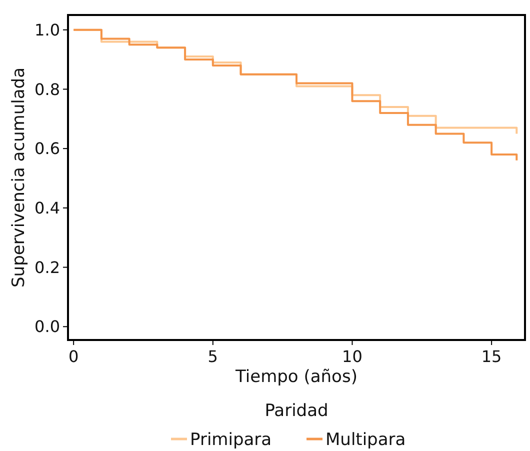 This screenshot has width=530, height=451. What do you see at coordinates (352, 356) in the screenshot?
I see `x-tick-label: 10` at bounding box center [352, 356].